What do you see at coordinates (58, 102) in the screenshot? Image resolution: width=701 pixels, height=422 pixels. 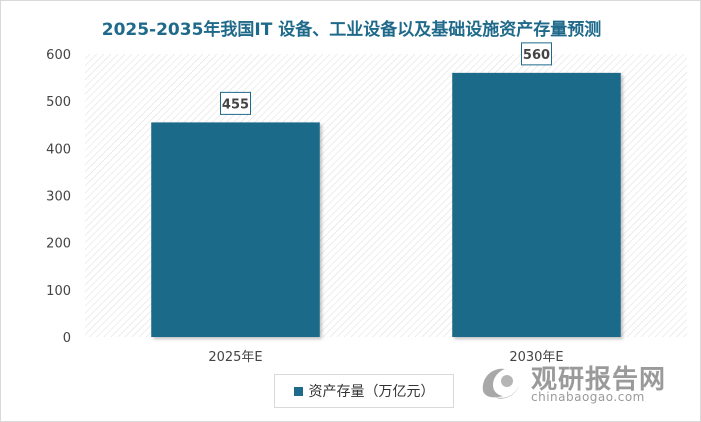 I see `y-tick-label: 500` at bounding box center [58, 102].